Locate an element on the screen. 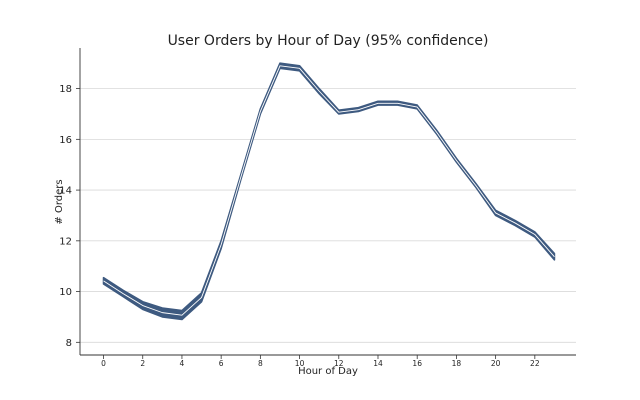  x-tick-label: 20 is located at coordinates (496, 363).